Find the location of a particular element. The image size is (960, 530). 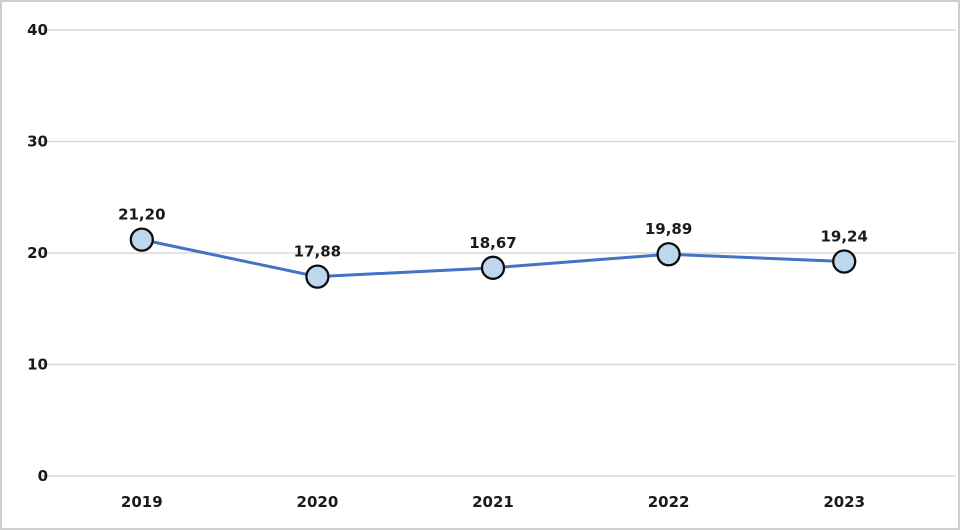

data-point-label: 21,20 is located at coordinates (141, 215).